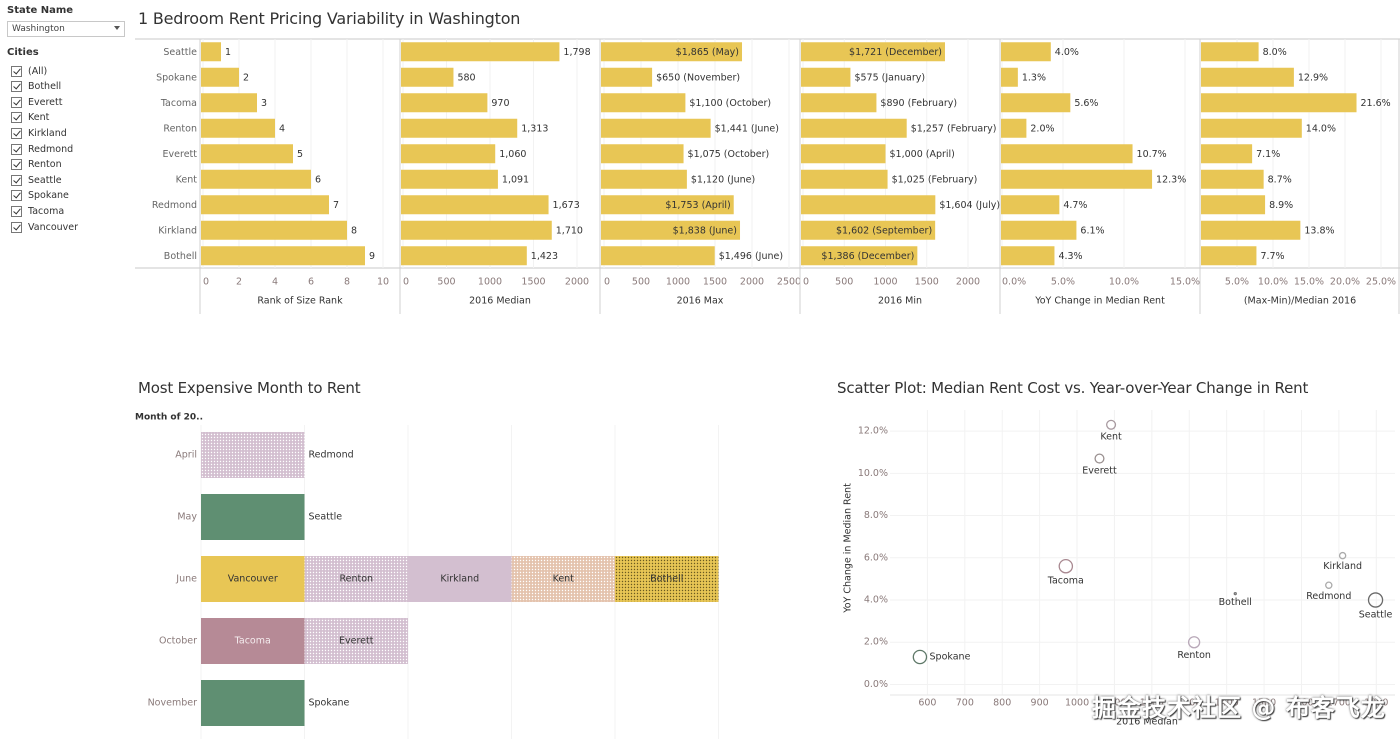  What do you see at coordinates (30, 118) in the screenshot?
I see `city-checkbox-kent: Kent` at bounding box center [30, 118].